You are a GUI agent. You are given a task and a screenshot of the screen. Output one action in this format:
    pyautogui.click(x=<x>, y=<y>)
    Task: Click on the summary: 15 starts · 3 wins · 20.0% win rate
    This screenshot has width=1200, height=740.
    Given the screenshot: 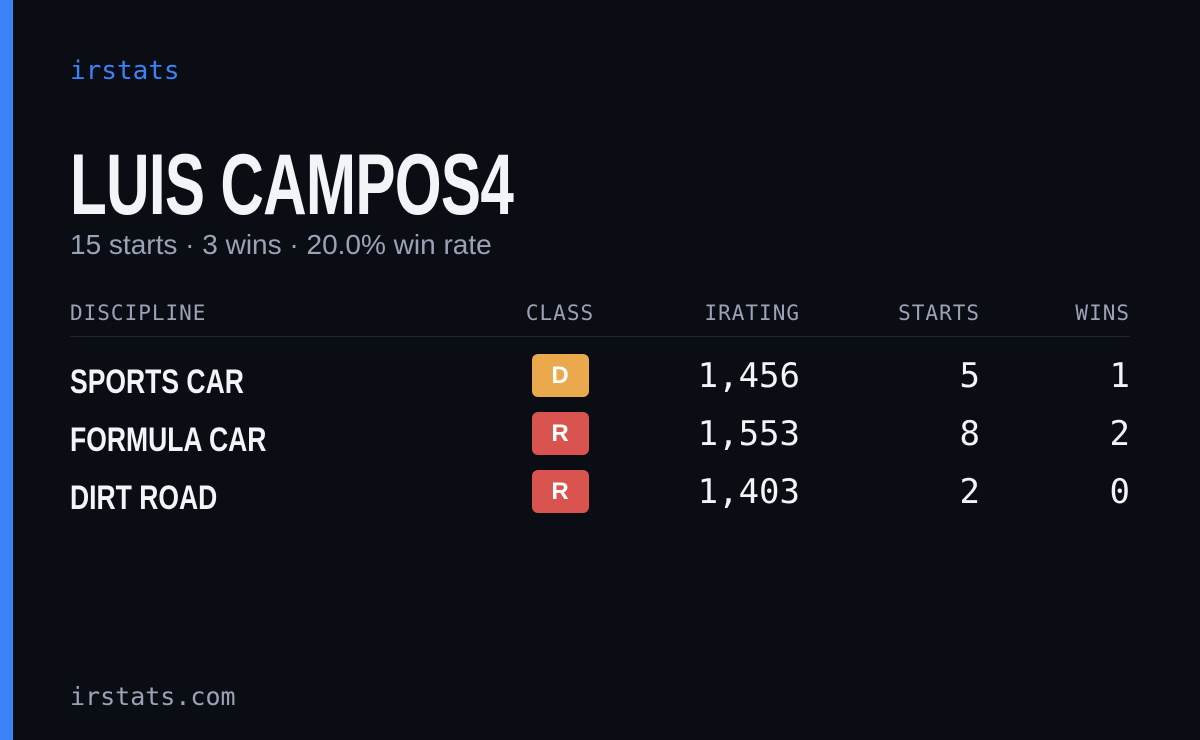 What is the action you would take?
    pyautogui.click(x=281, y=244)
    